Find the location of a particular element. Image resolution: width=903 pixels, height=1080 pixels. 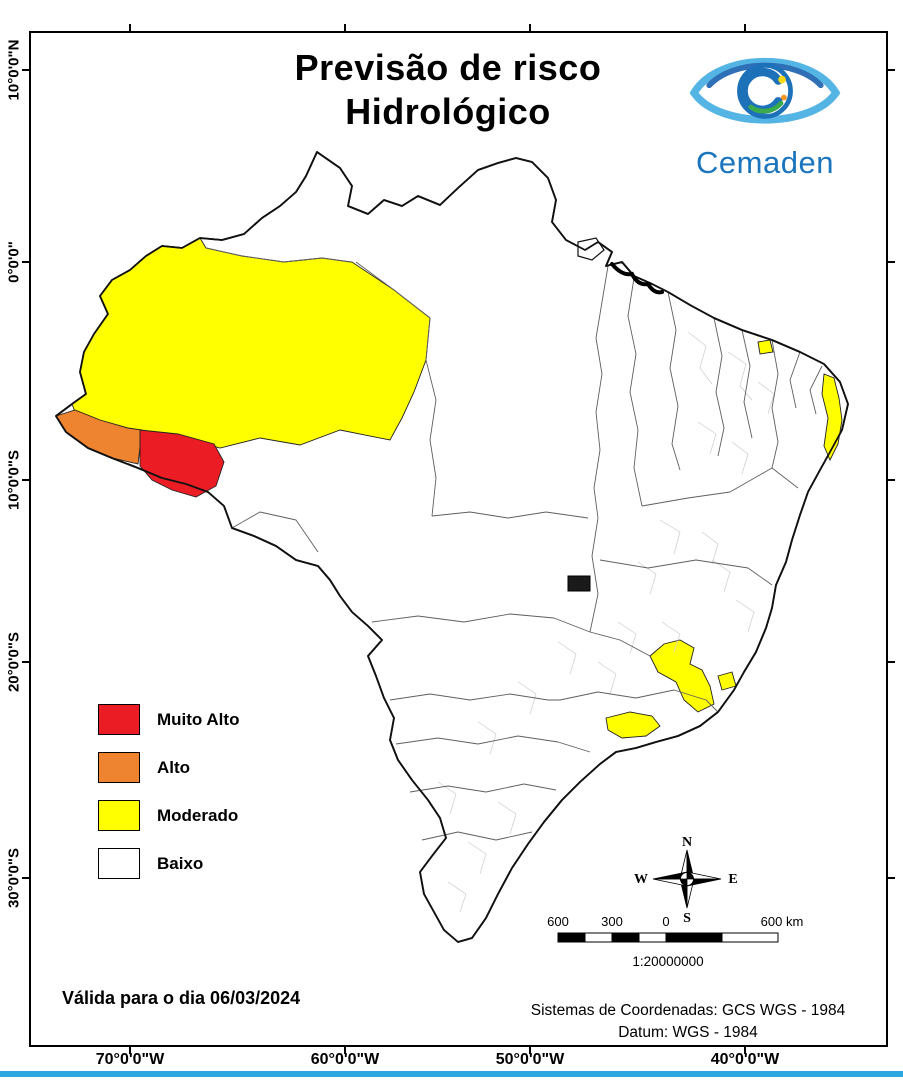

legend-item-alto: Alto is located at coordinates (168, 767).